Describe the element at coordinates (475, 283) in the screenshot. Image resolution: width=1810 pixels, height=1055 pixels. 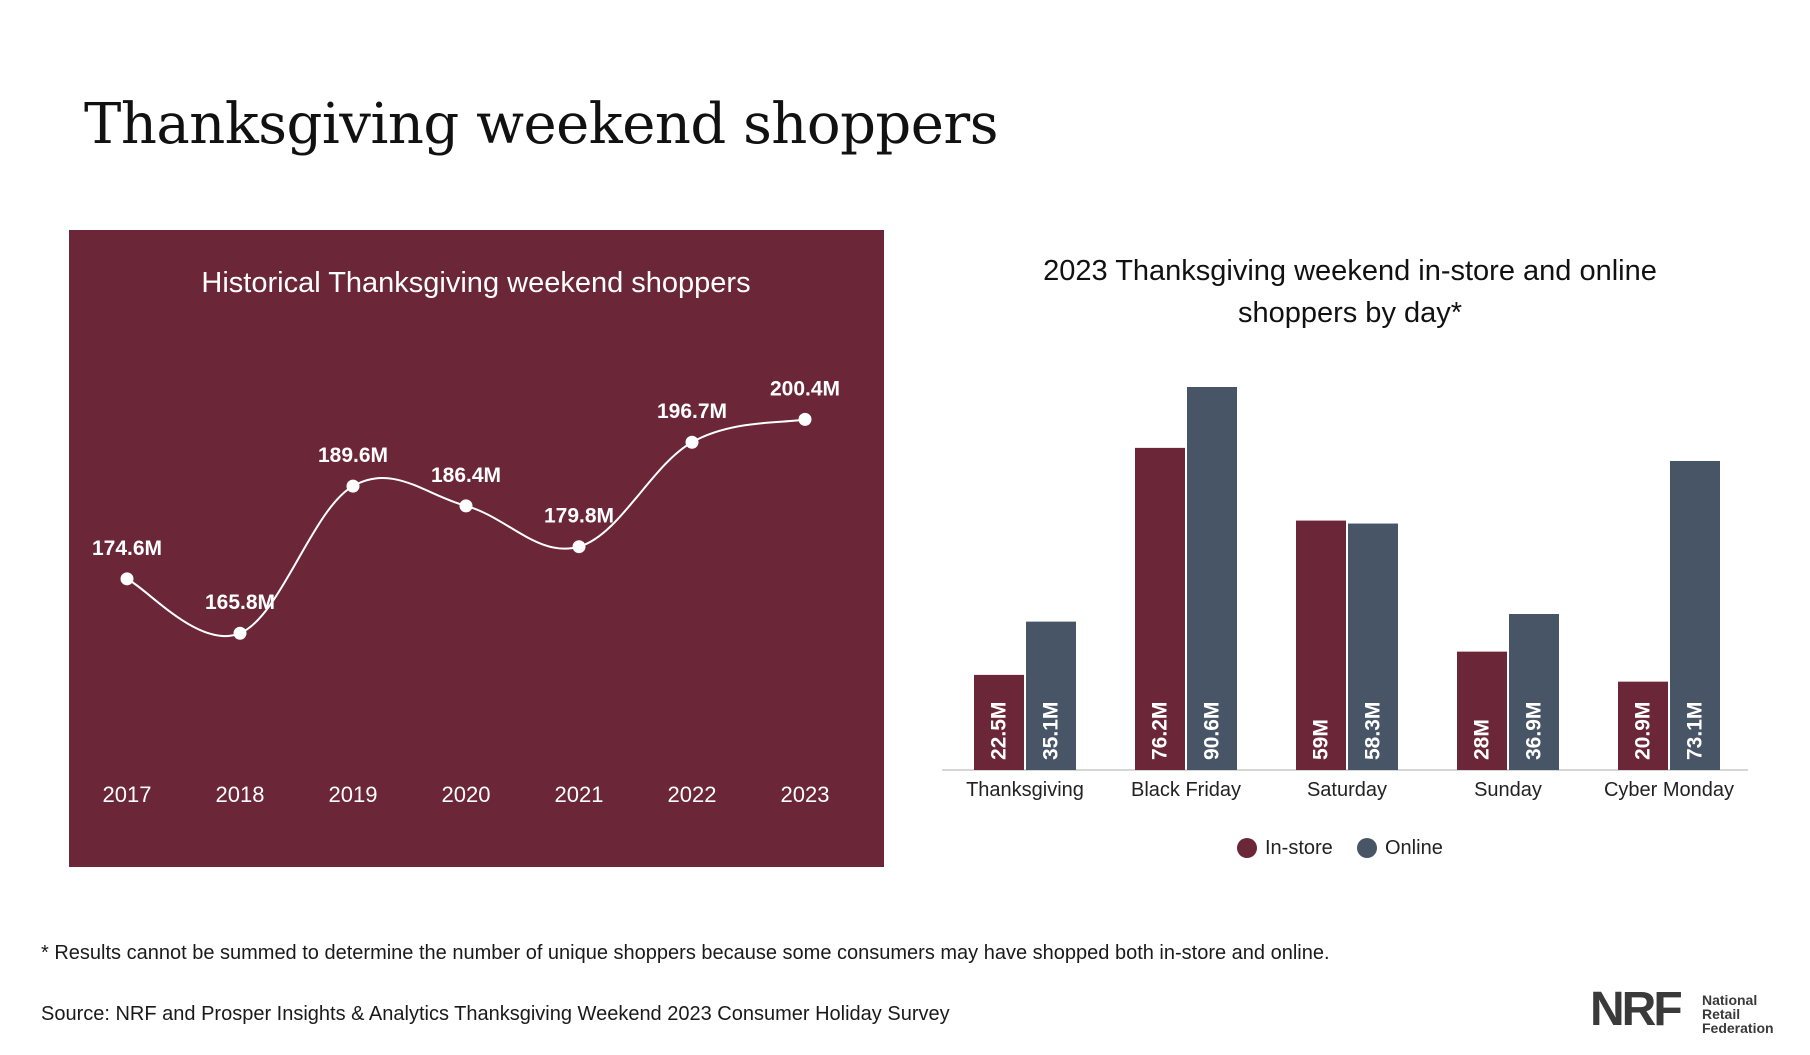
I see `line-chart-title: Historical Thanksgiving weekend shoppers` at that location.